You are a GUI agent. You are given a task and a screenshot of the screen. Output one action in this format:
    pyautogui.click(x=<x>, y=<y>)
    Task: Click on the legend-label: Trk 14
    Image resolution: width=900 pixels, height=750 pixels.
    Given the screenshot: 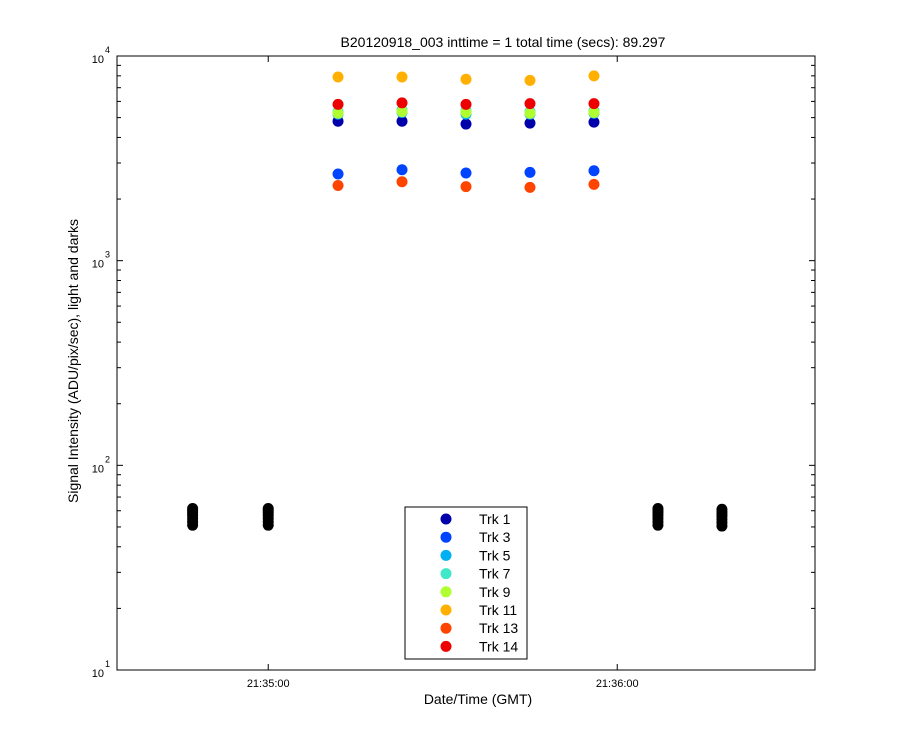 What is the action you would take?
    pyautogui.click(x=498, y=646)
    